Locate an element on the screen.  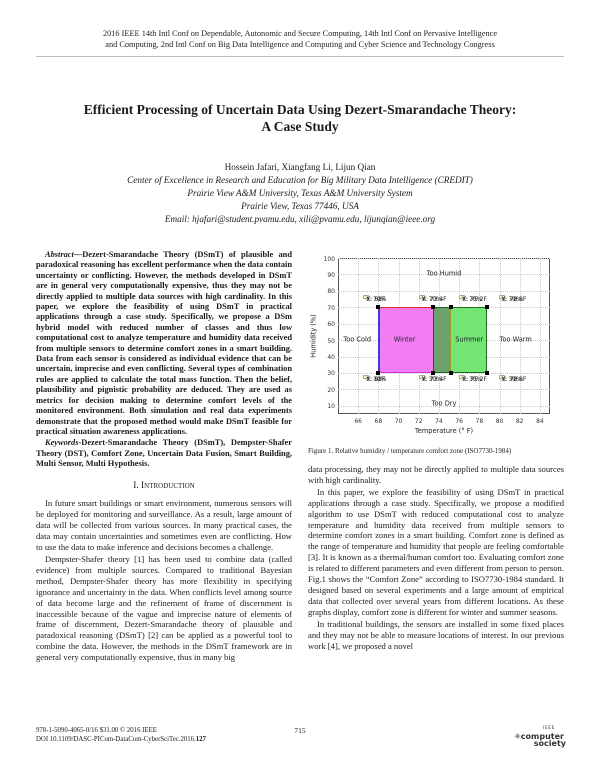
keywords-label: Keywords is located at coordinates (62, 443).